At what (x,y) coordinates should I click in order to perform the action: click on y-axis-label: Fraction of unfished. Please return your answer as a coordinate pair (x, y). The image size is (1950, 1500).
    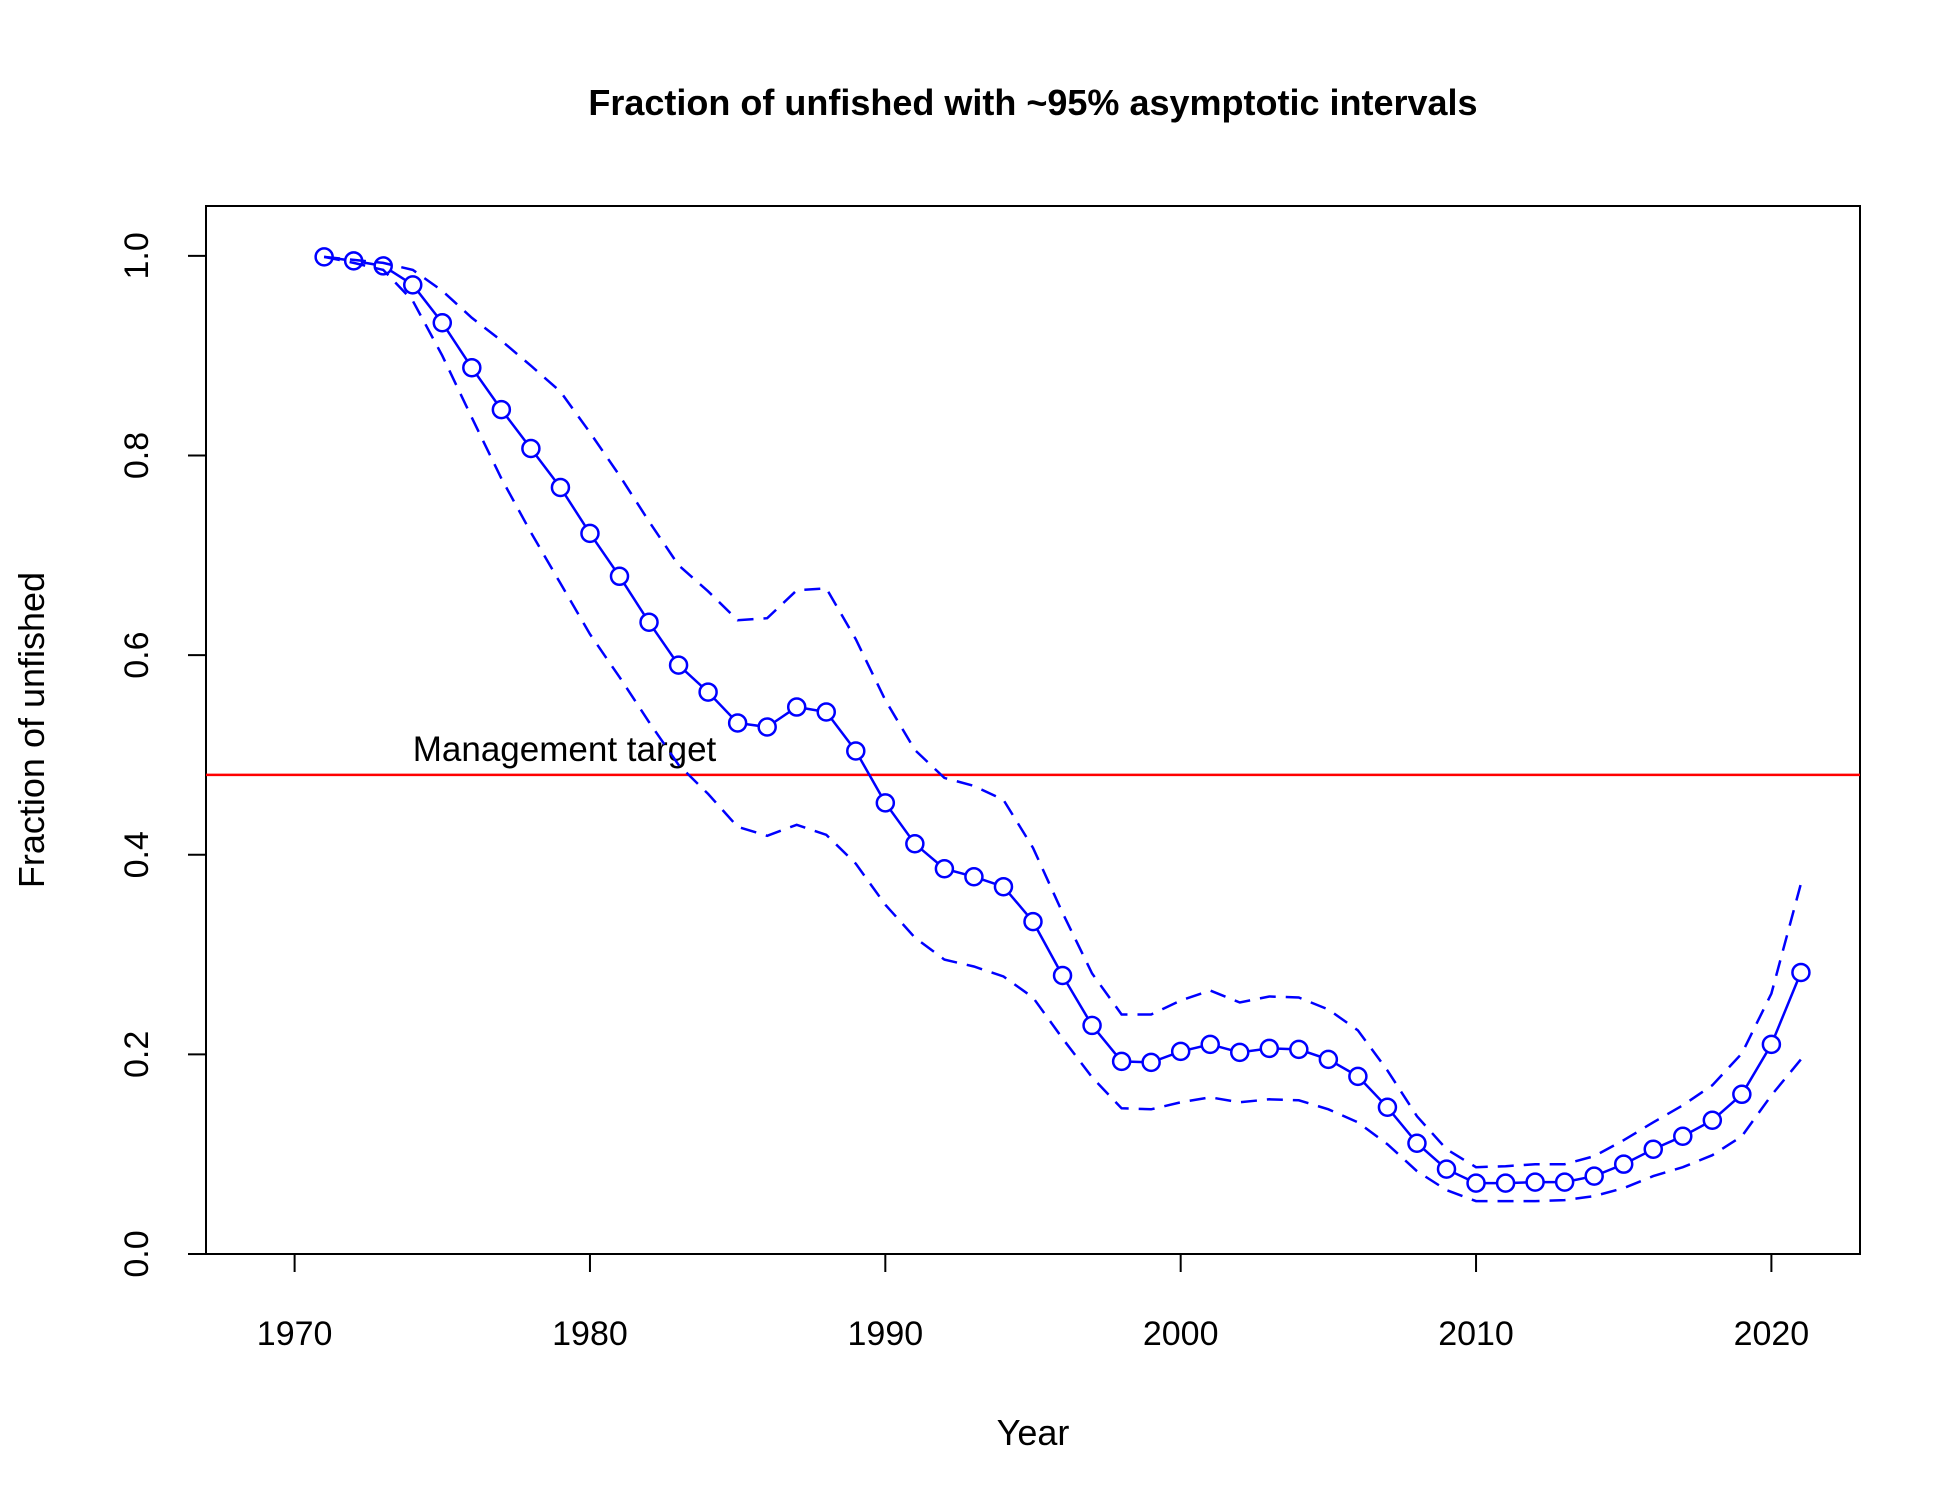
    Looking at the image, I should click on (31, 730).